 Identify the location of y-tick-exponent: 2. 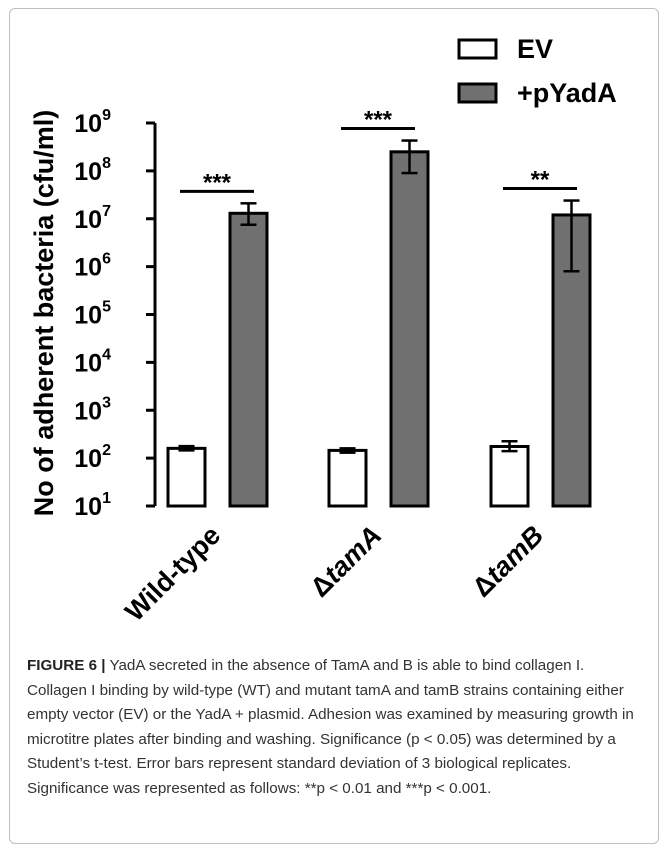
(106, 450).